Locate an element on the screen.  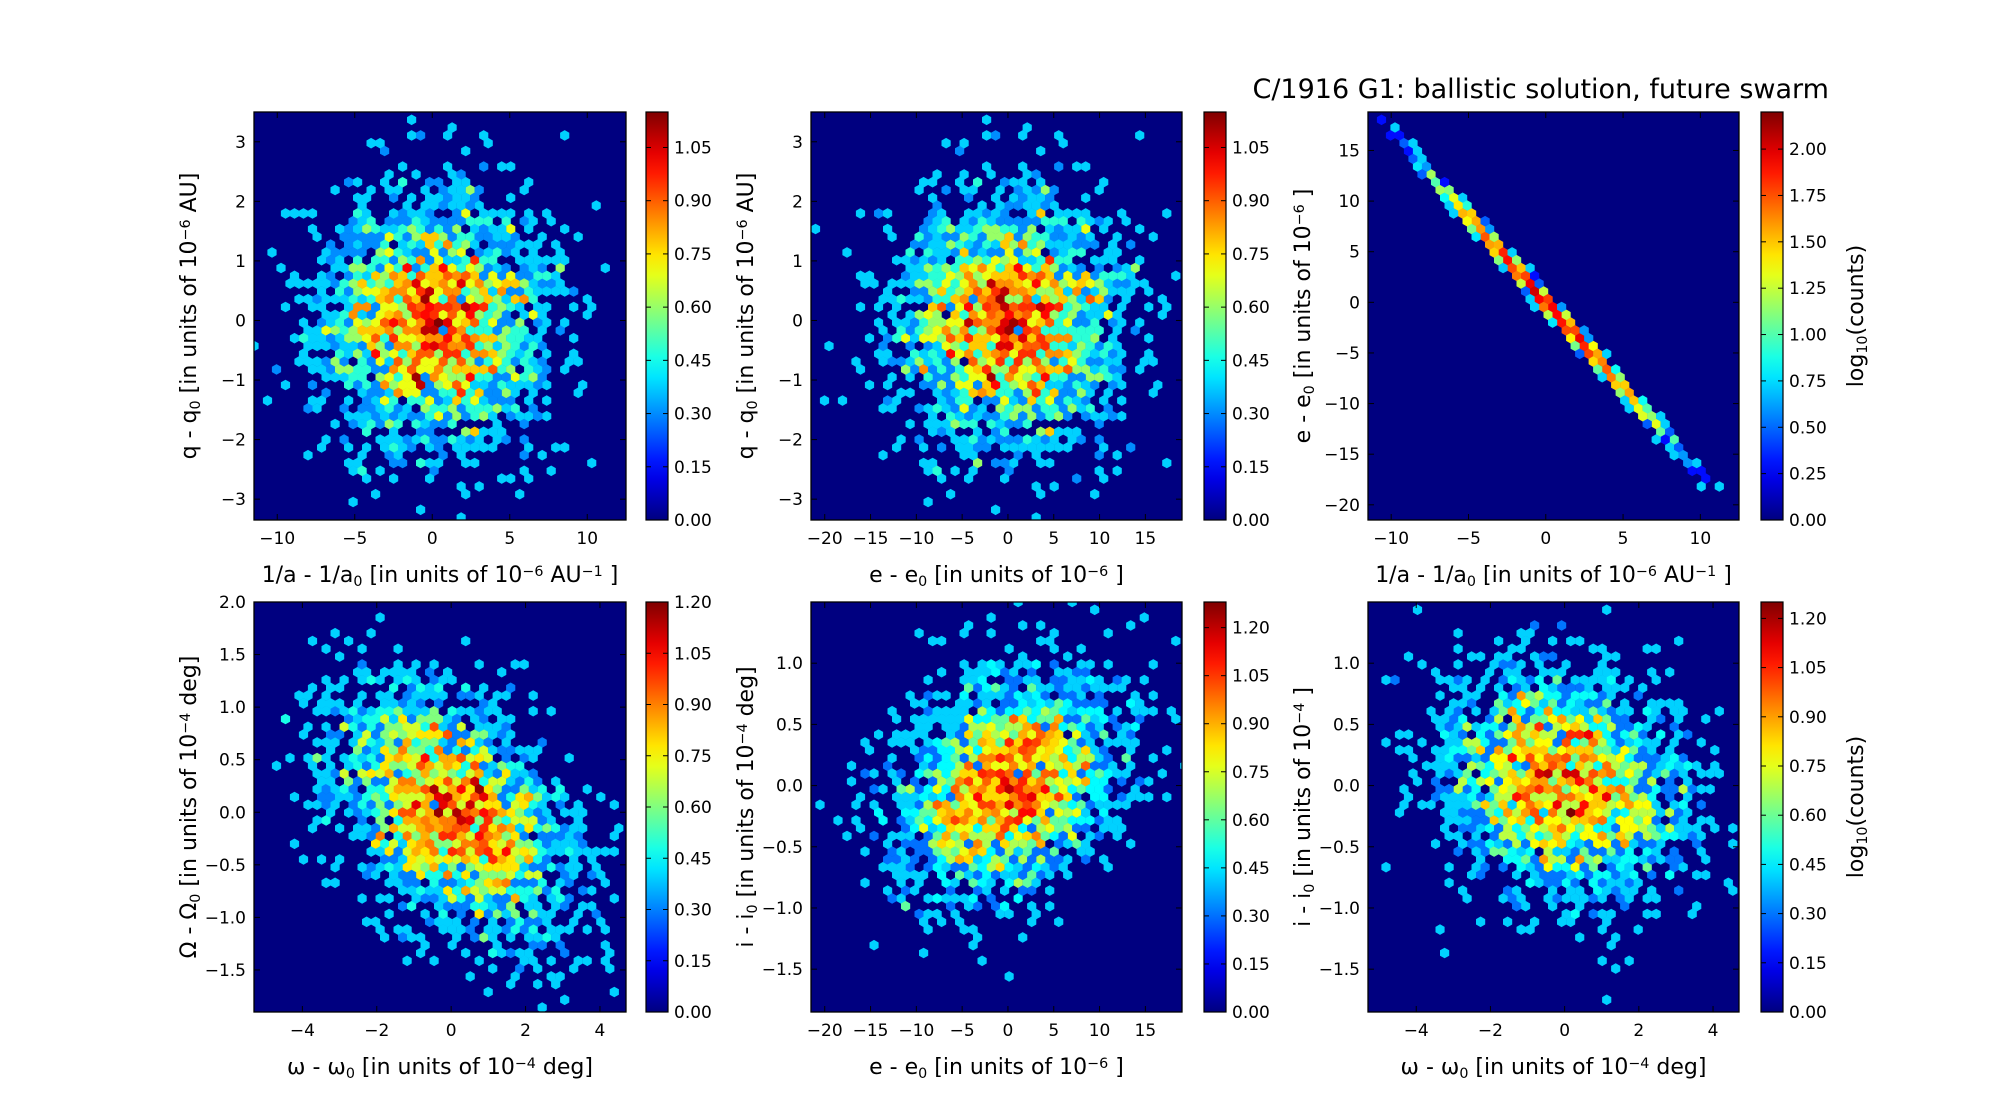
label-segment: deg] is located at coordinates (746, 694).